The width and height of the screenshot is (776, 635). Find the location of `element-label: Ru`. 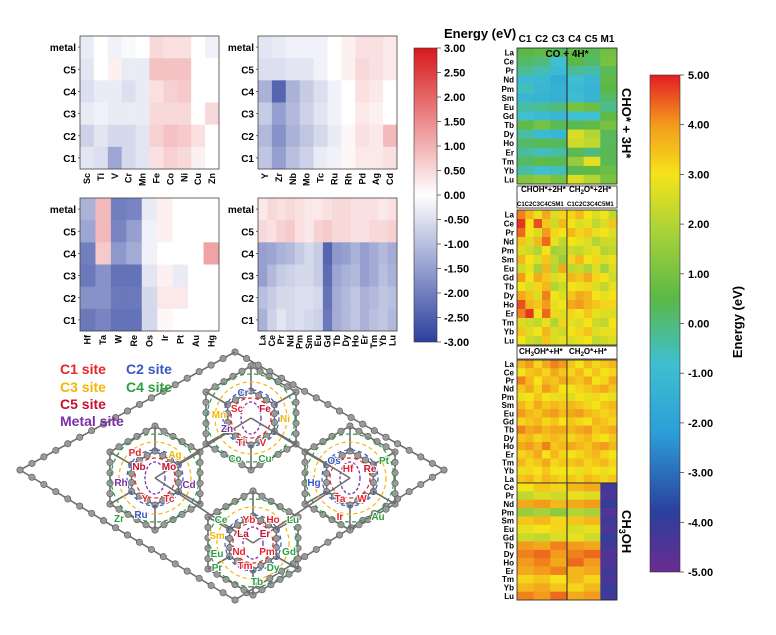

element-label: Ru is located at coordinates (140, 515).